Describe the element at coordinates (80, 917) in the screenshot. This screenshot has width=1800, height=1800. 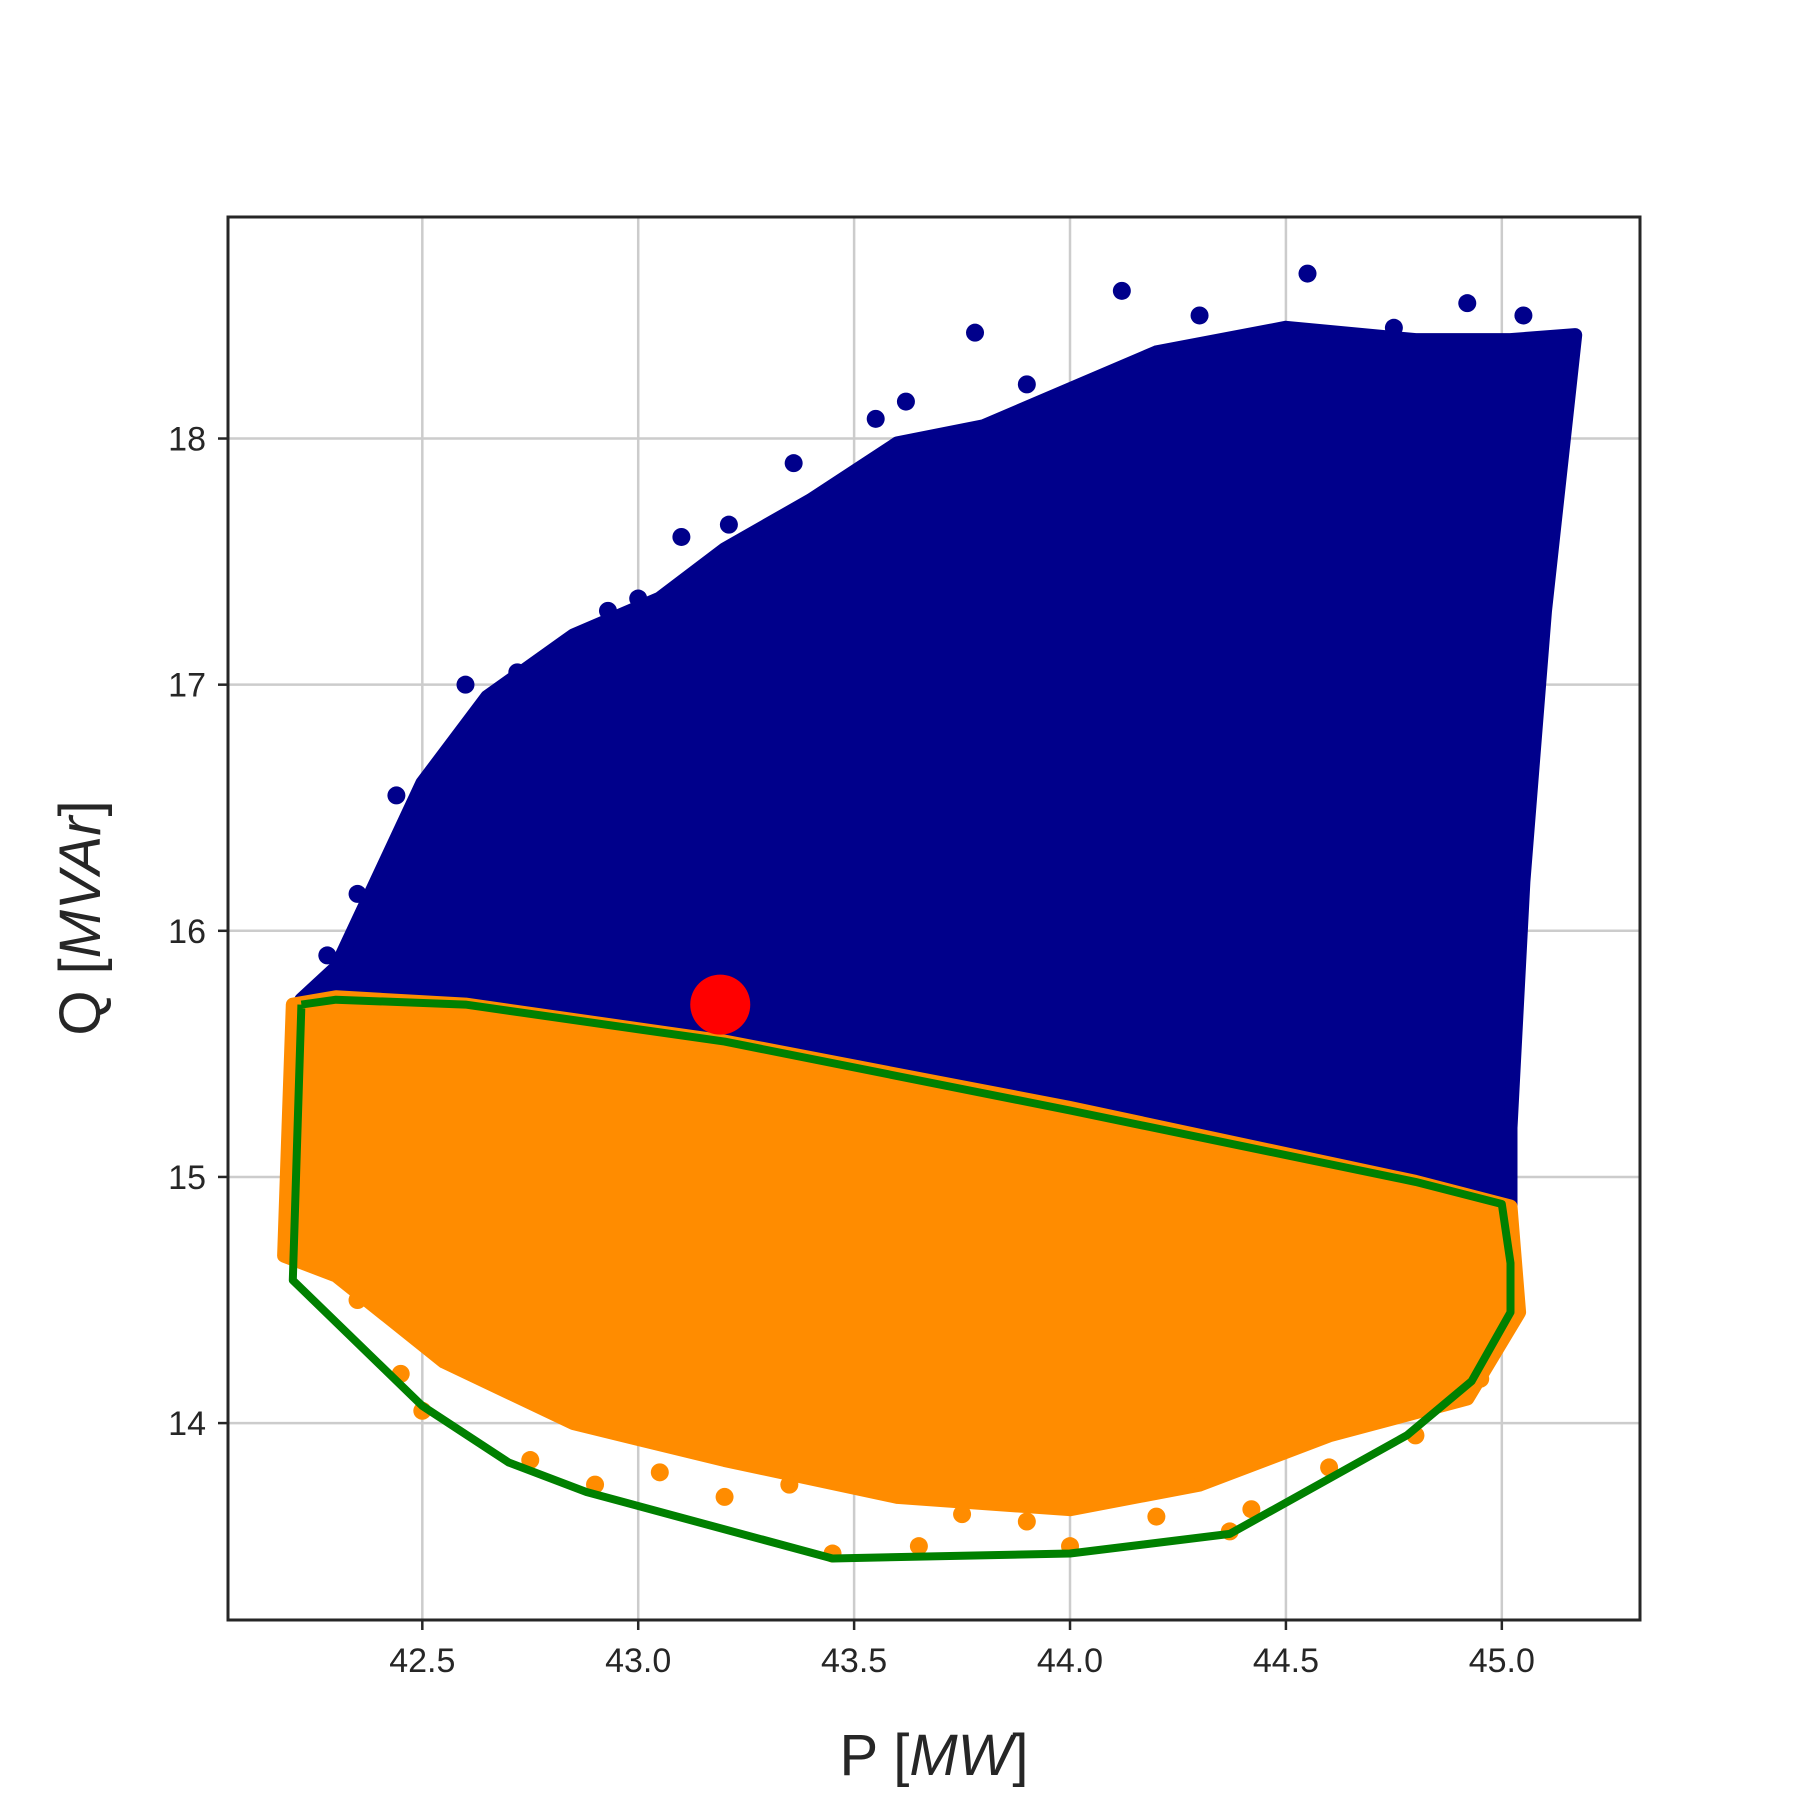
I see `y-axis-label: Q [MVAr]` at that location.